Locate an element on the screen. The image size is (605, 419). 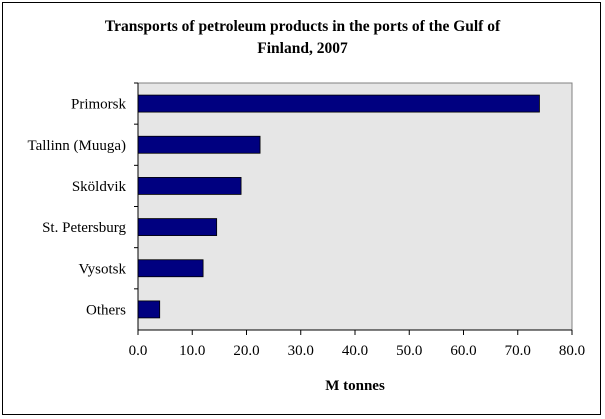
bar-tallinn-muuga is located at coordinates (199, 144).